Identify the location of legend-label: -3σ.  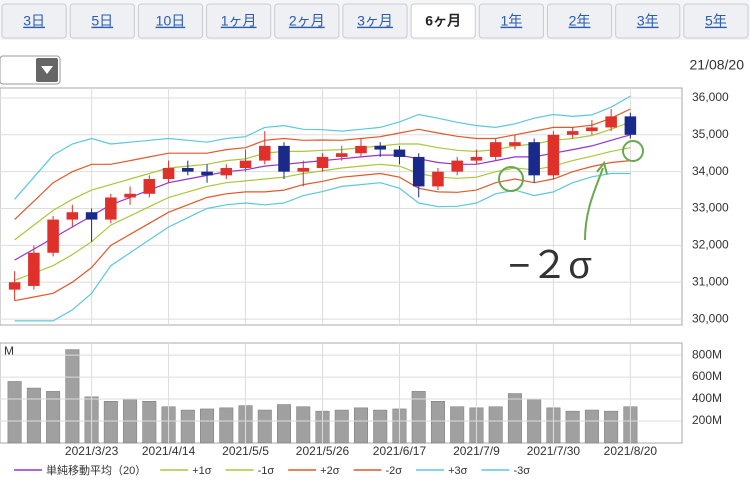
(521, 471).